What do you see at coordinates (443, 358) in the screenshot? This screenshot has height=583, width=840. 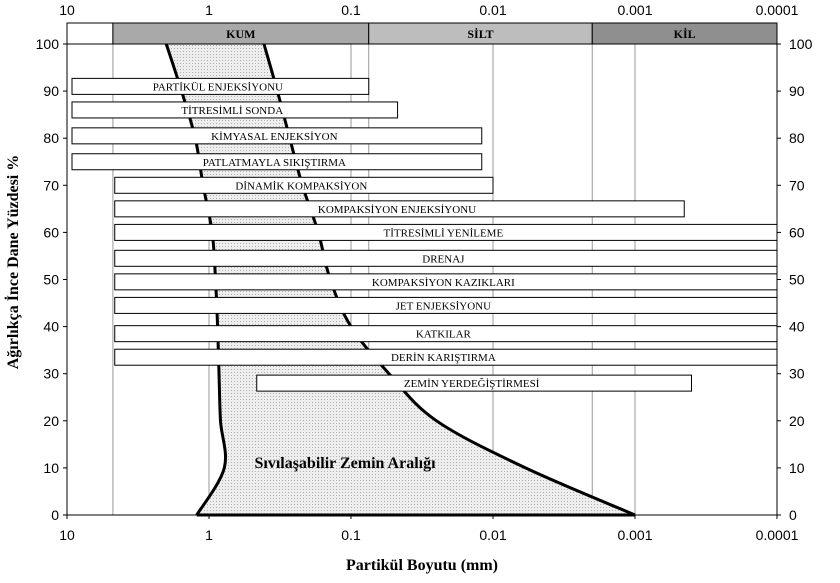 I see `method-bar-label: DERİN KARIŞTIRMA` at bounding box center [443, 358].